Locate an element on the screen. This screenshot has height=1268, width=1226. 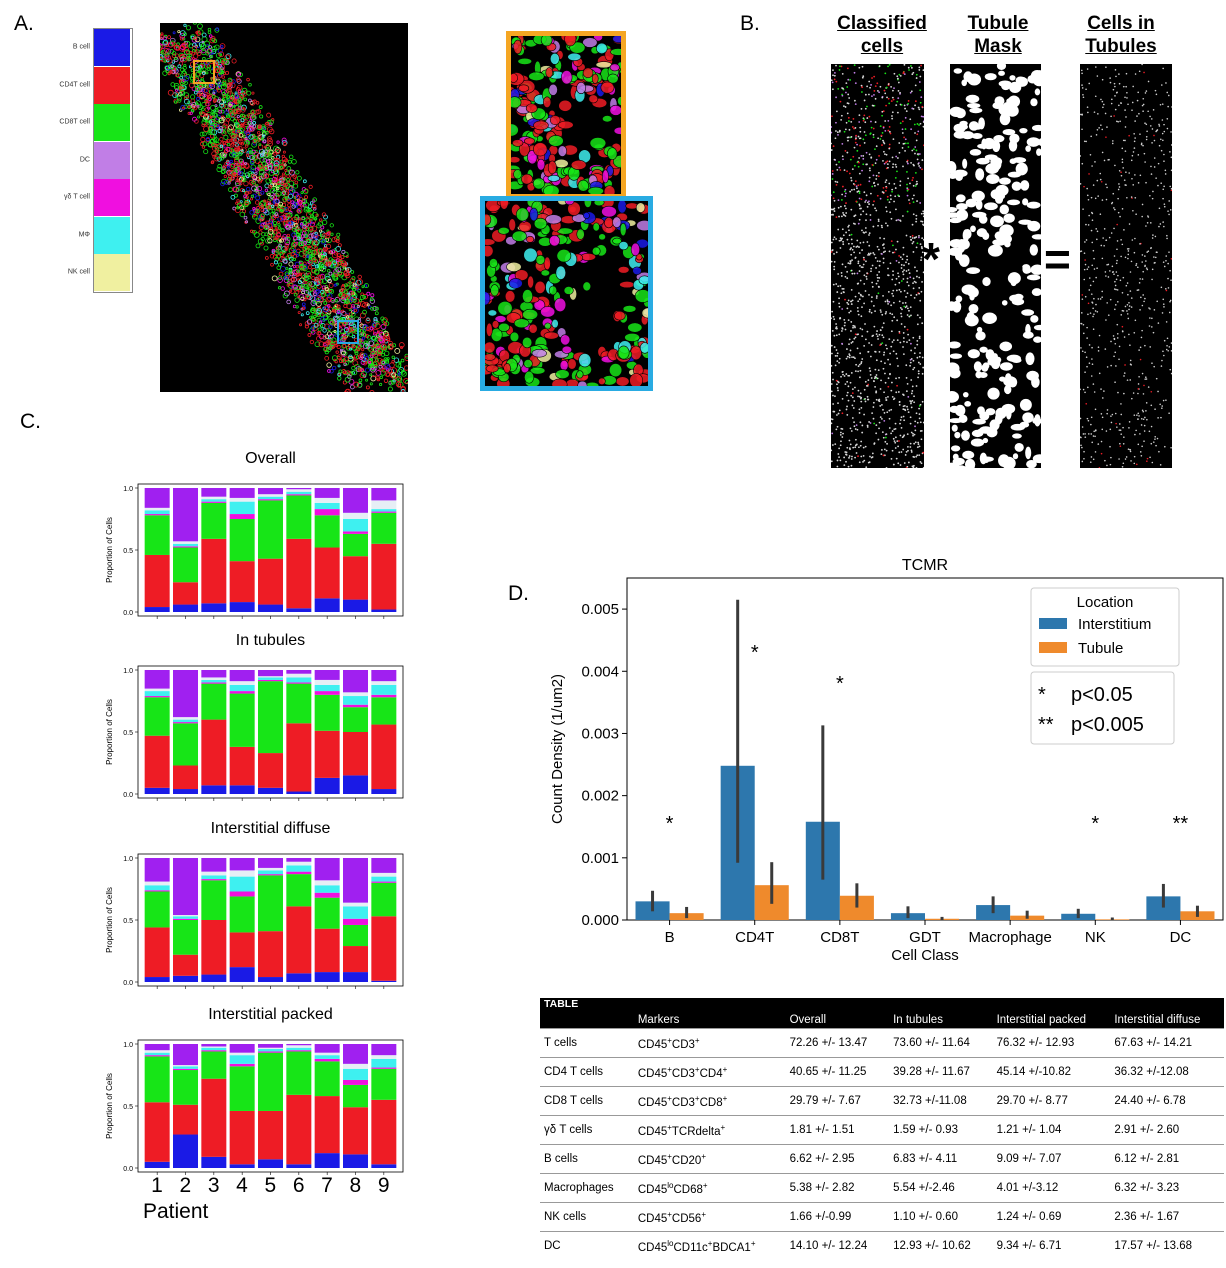
significance-threshold: p<0.005 is located at coordinates (1107, 725).